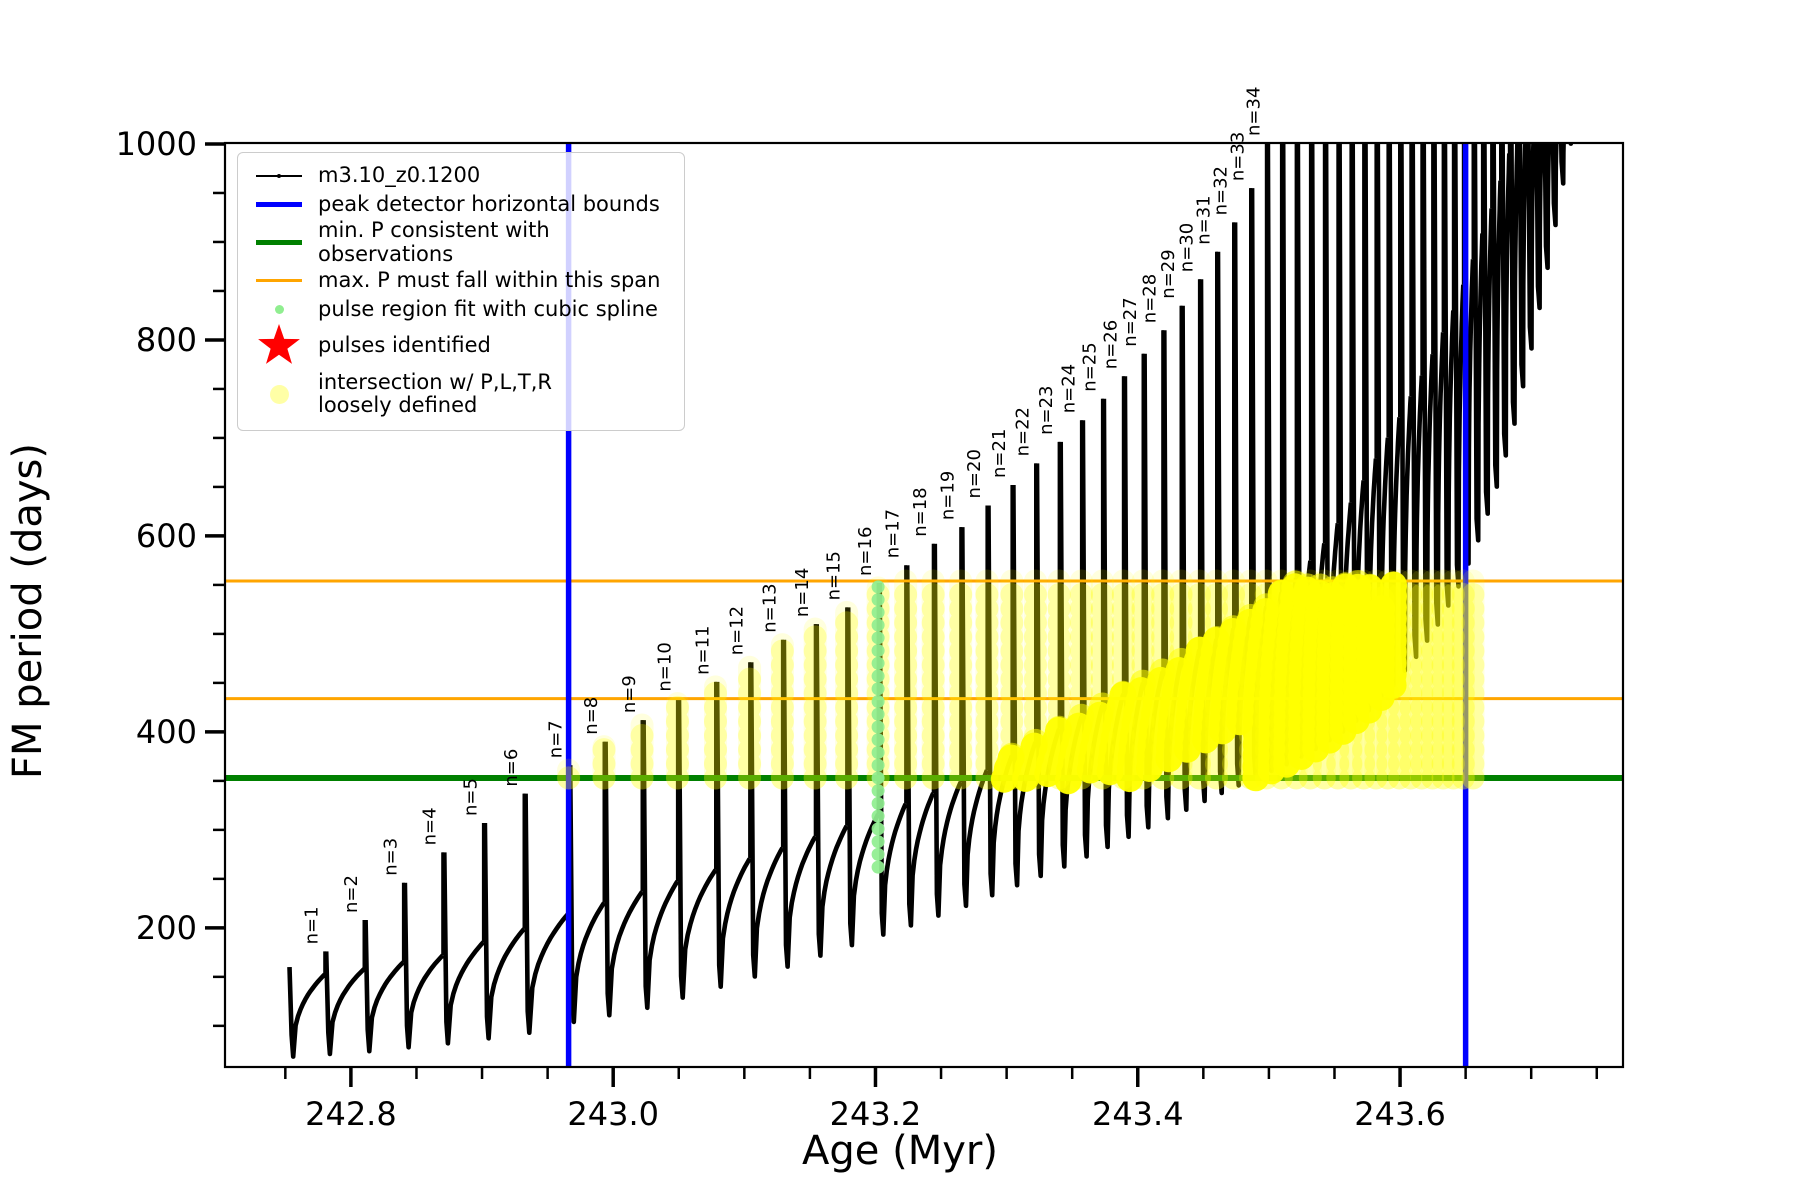 This screenshot has width=1800, height=1200. Describe the element at coordinates (279, 175) in the screenshot. I see `line-with-dot-marker-icon` at that location.